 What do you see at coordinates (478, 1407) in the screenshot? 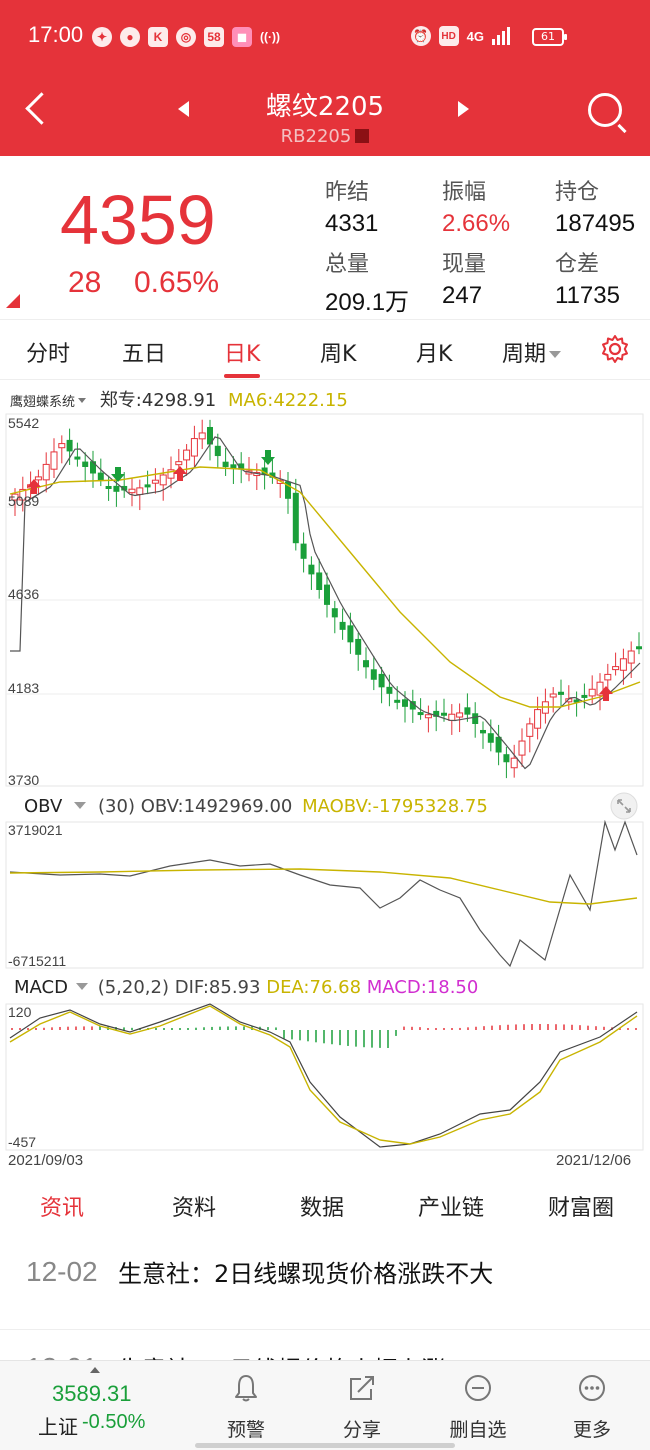
I see `remove-watchlist-button: 删自选` at bounding box center [478, 1407].